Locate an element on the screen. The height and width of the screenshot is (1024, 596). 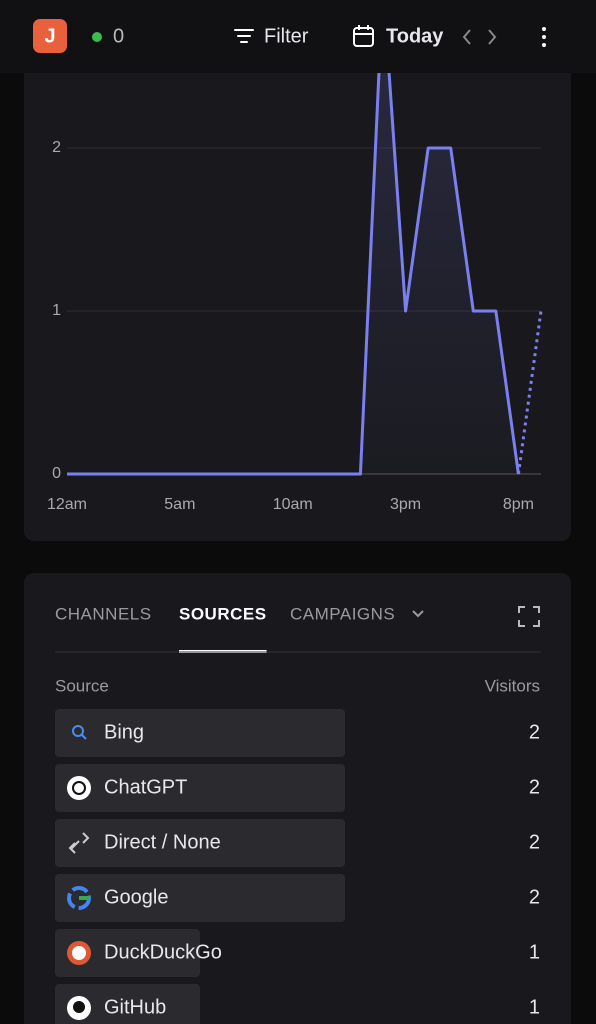
y-tick-label: 0 is located at coordinates (56, 473).